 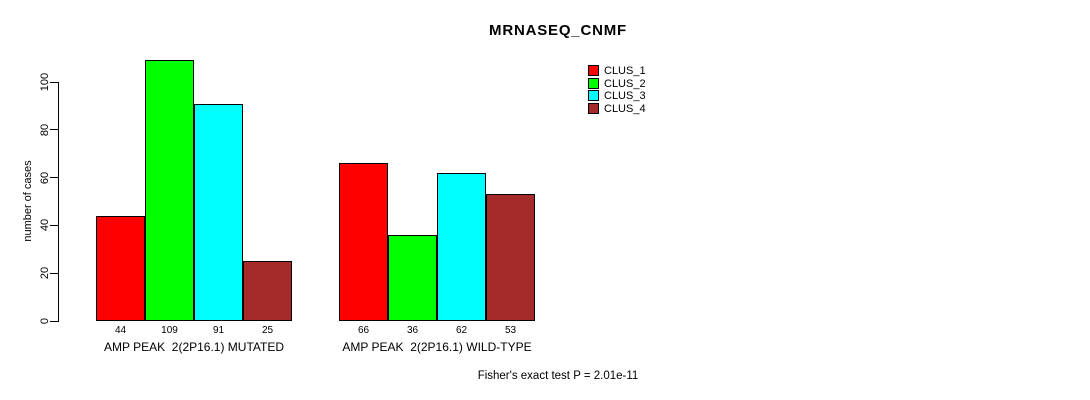 I want to click on y-axis-label: number of cases, so click(x=28, y=201).